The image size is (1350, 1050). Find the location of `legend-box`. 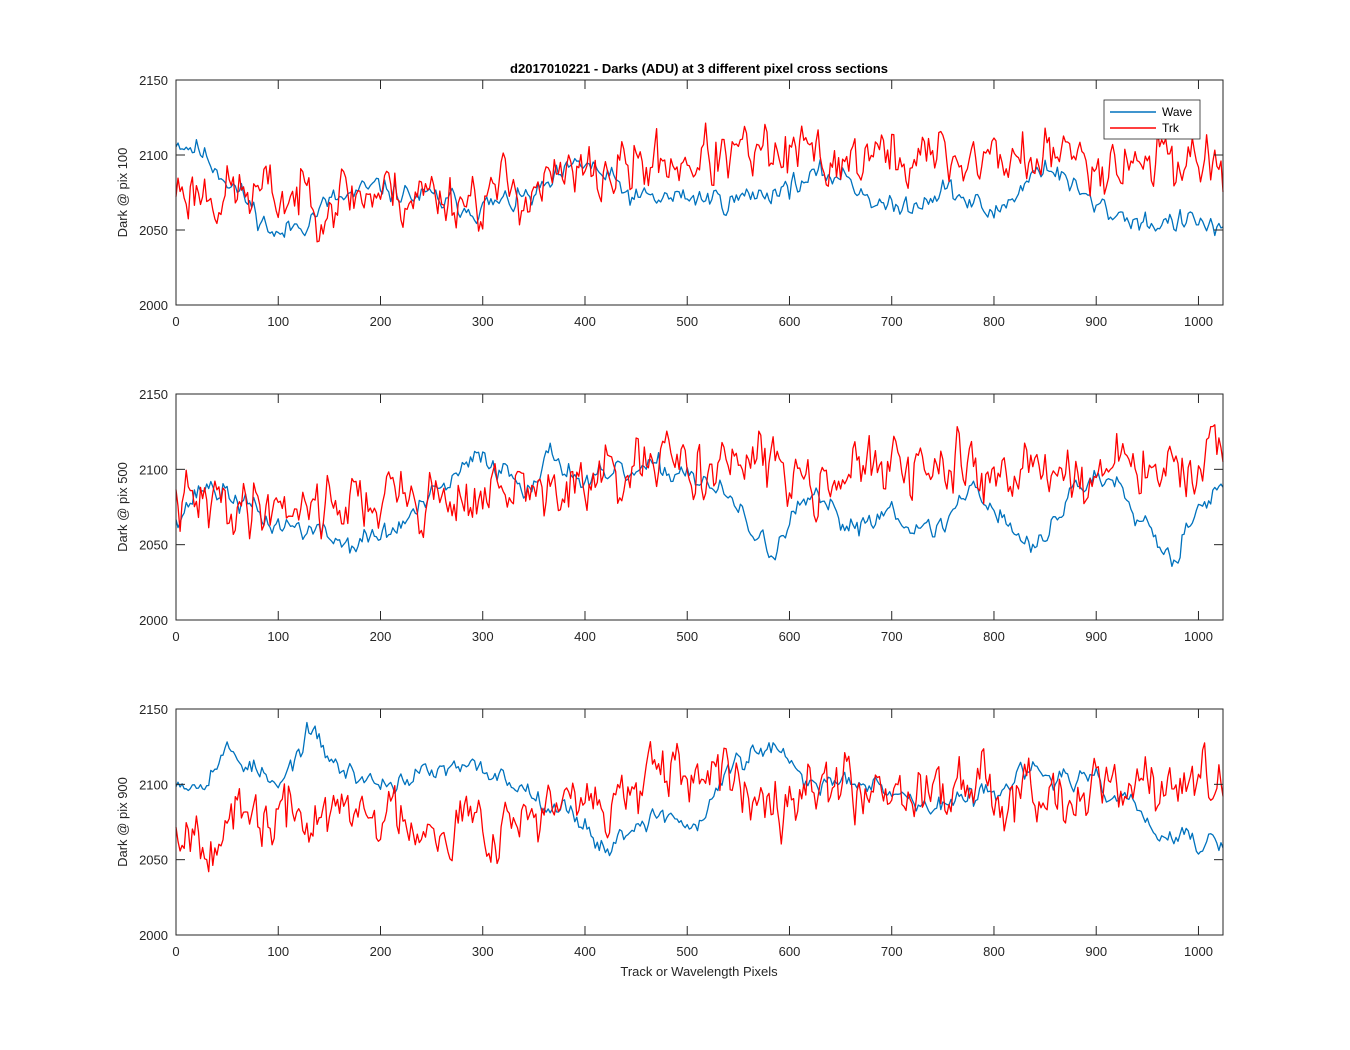

legend-box is located at coordinates (1152, 119).